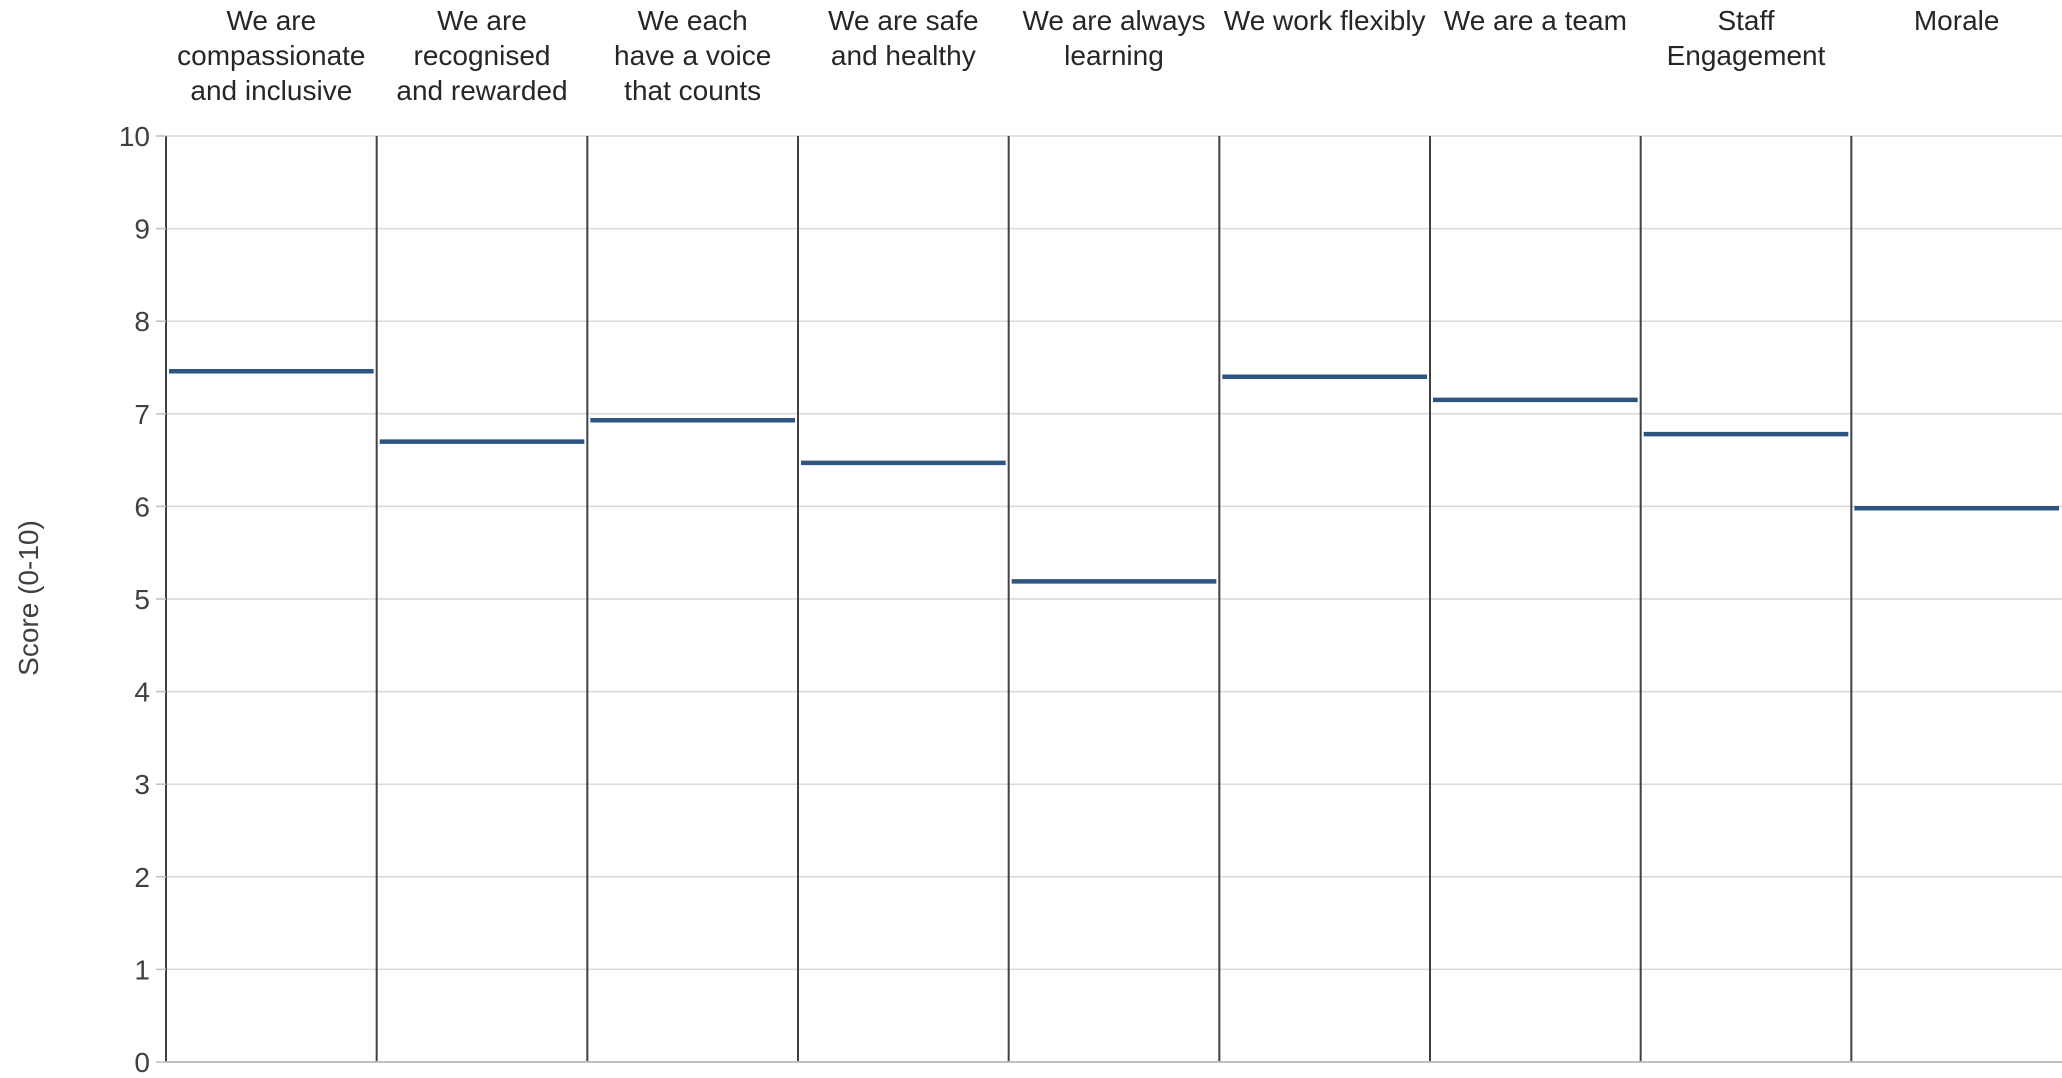 Image resolution: width=2062 pixels, height=1078 pixels. Describe the element at coordinates (1746, 38) in the screenshot. I see `category-label: Staff Engagement` at that location.